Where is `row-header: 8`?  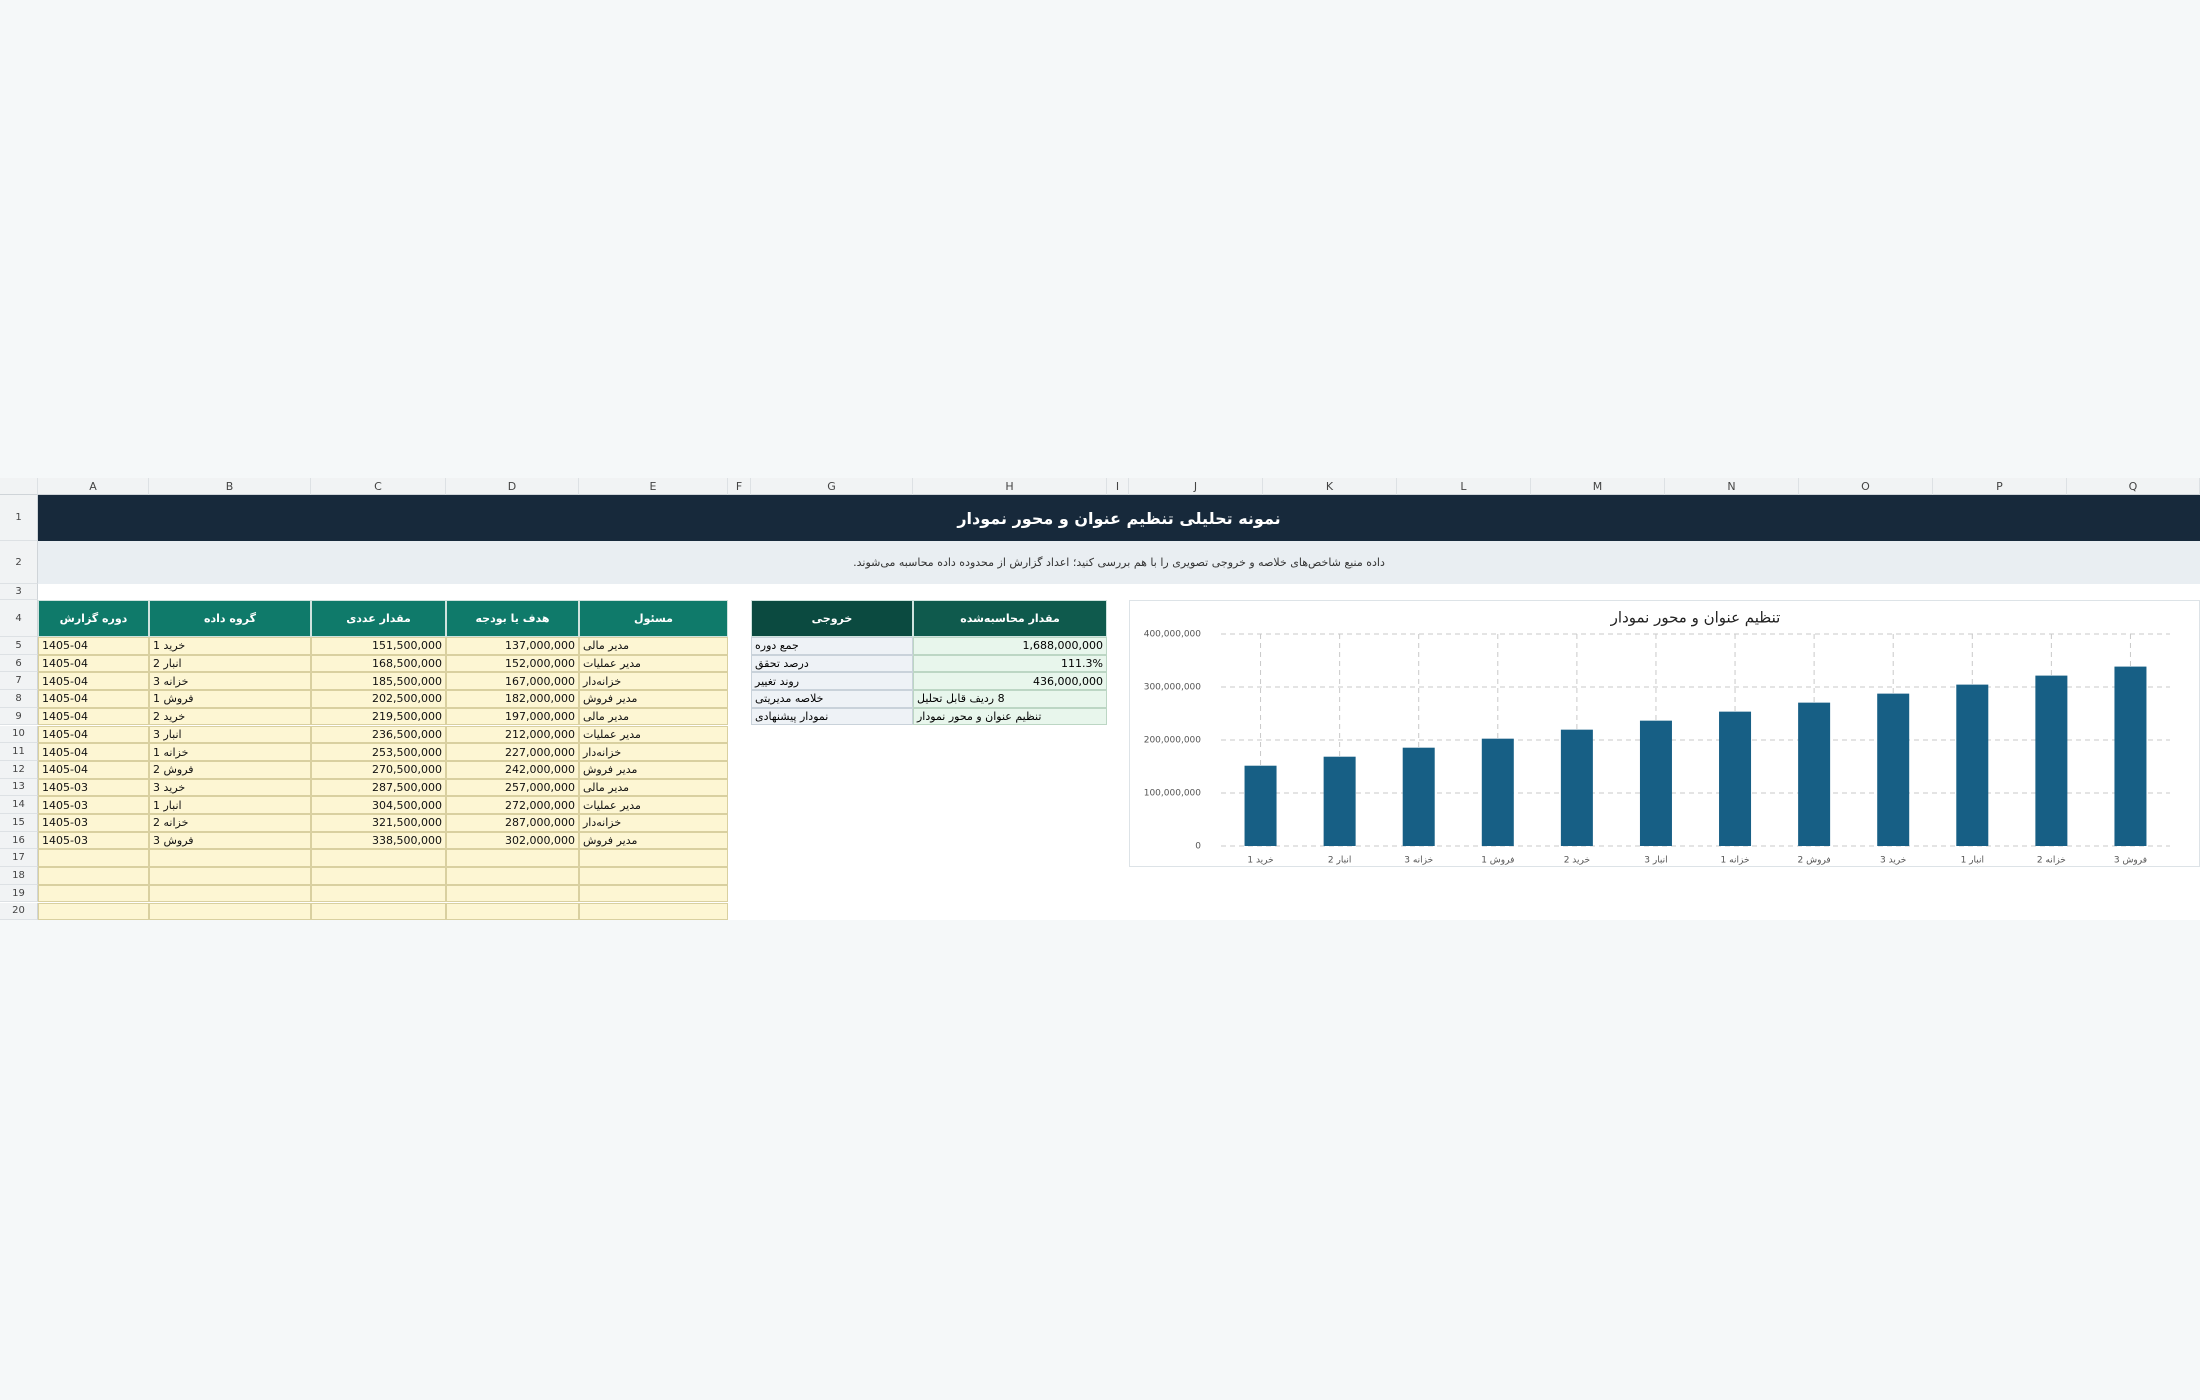 row-header: 8 is located at coordinates (19, 699).